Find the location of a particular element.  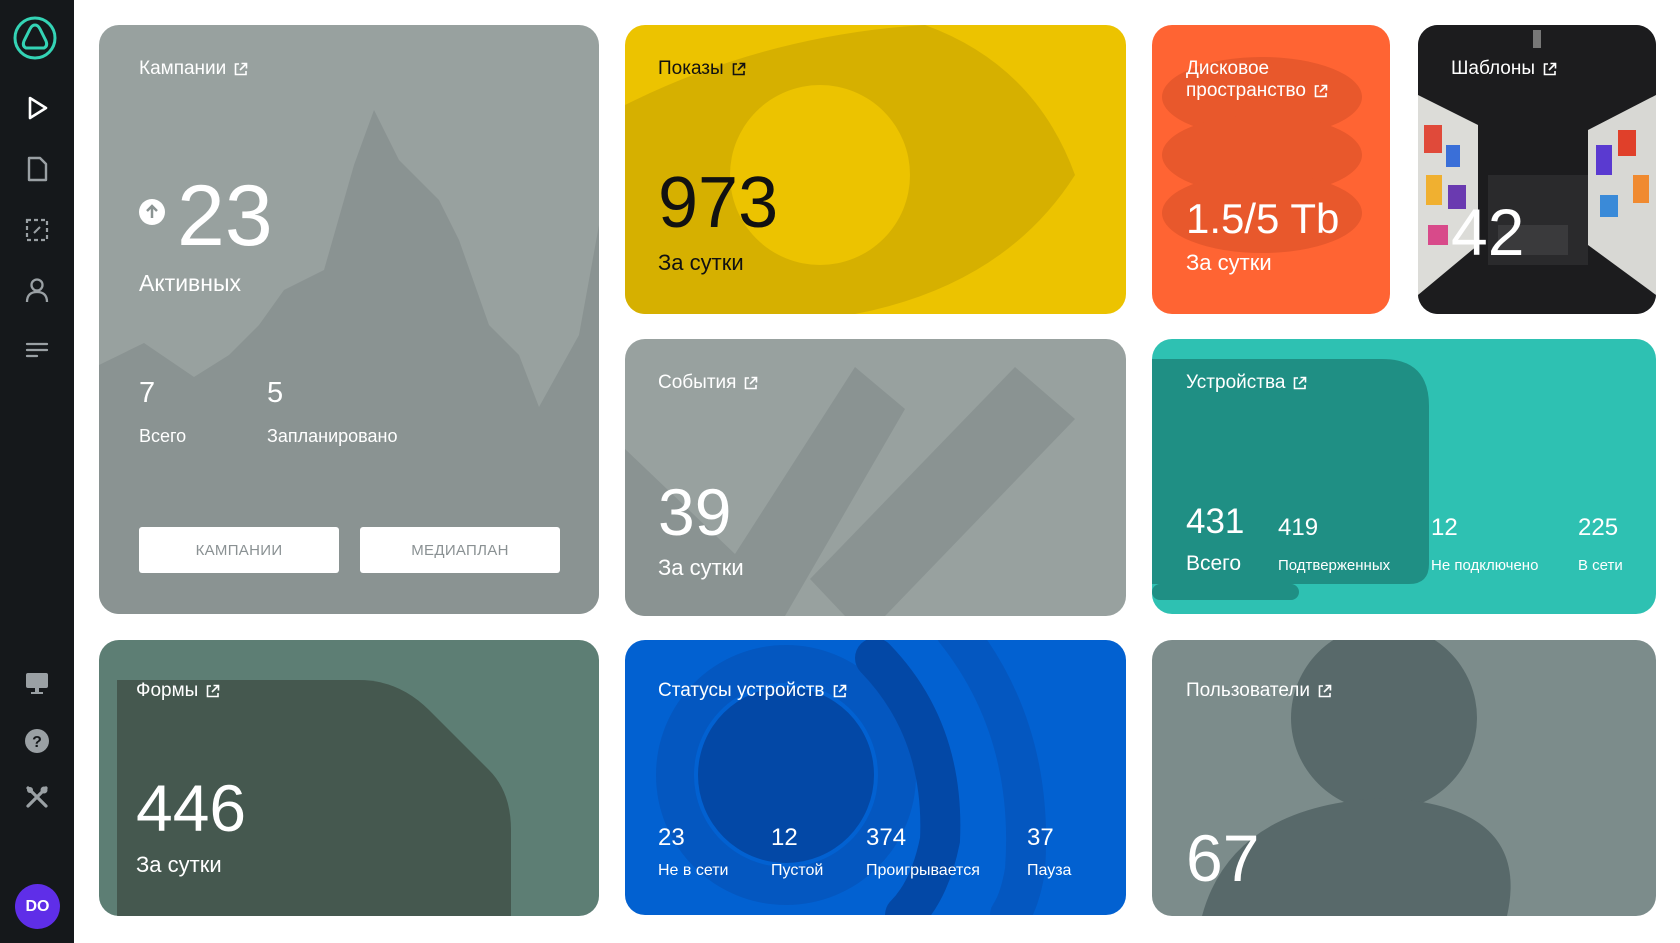

users-card: Пользователи 67 is located at coordinates (1404, 778).